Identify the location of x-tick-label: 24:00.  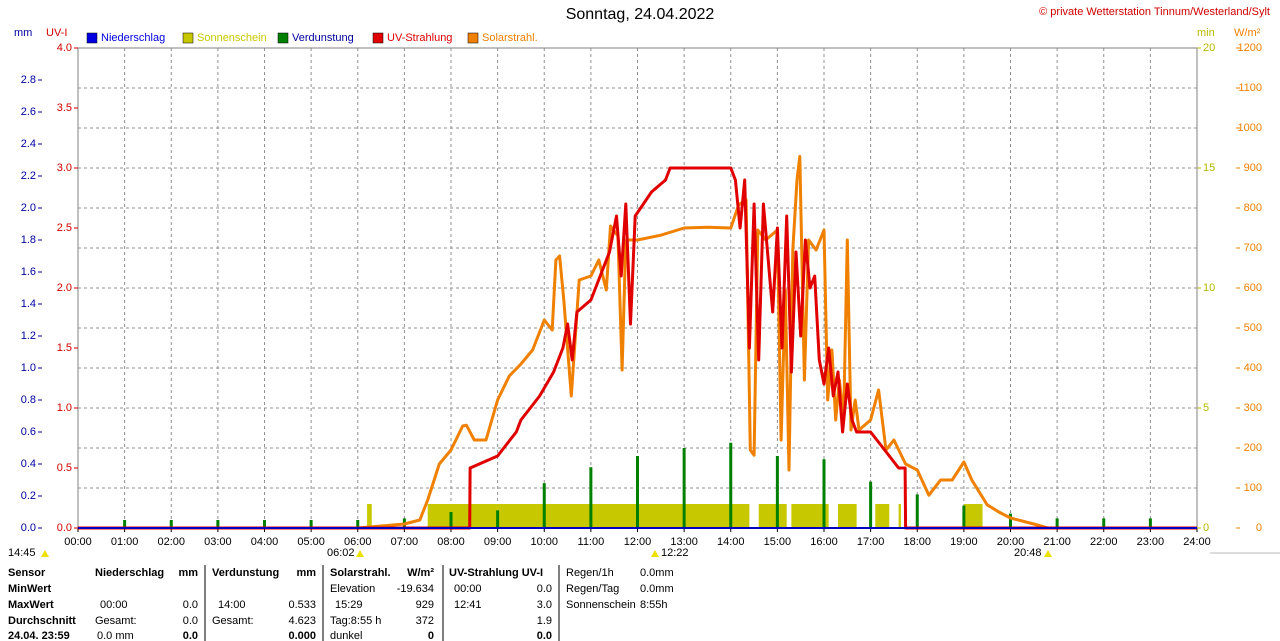
(1197, 542).